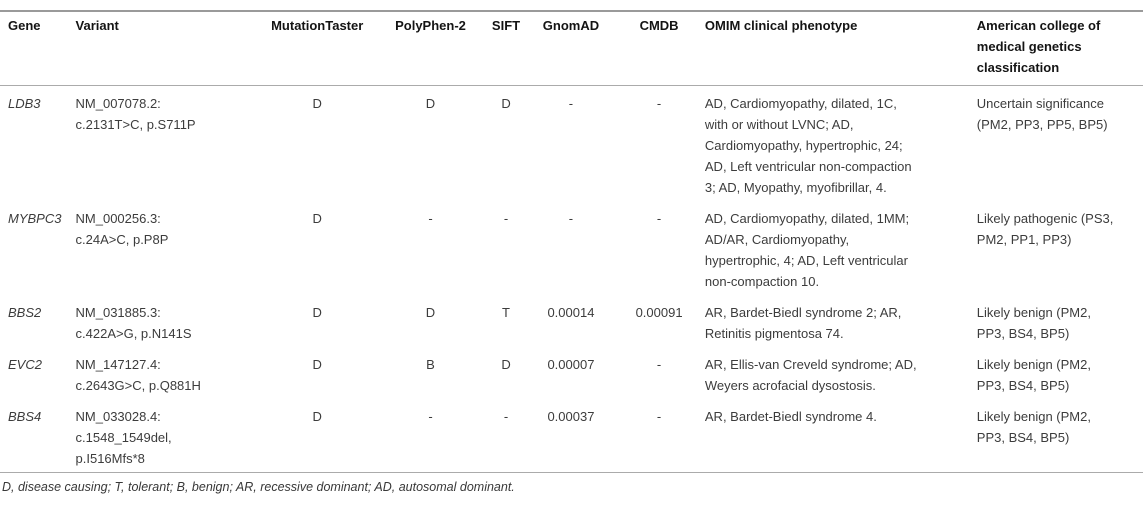 This screenshot has width=1143, height=507. Describe the element at coordinates (25, 416) in the screenshot. I see `gene-cell: BBS4` at that location.